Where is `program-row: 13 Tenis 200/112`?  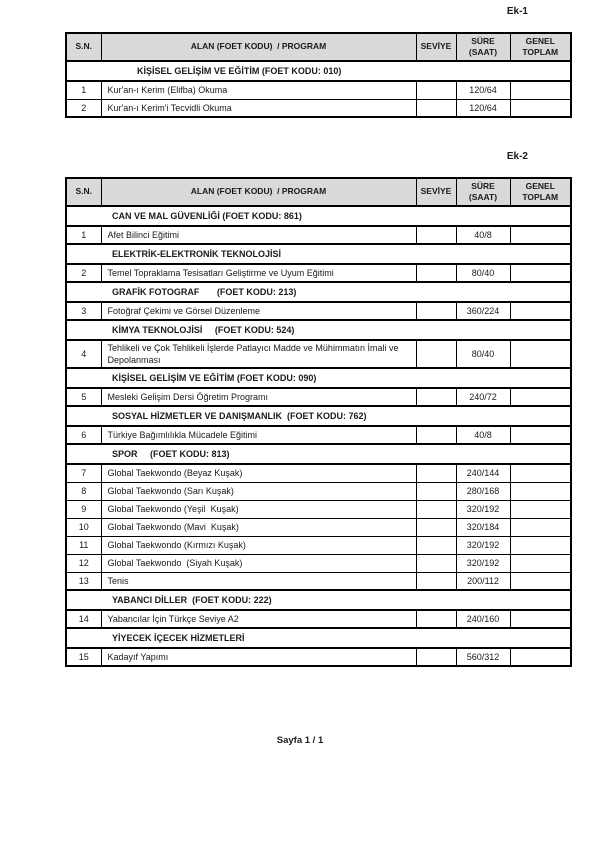 program-row: 13 Tenis 200/112 is located at coordinates (318, 581).